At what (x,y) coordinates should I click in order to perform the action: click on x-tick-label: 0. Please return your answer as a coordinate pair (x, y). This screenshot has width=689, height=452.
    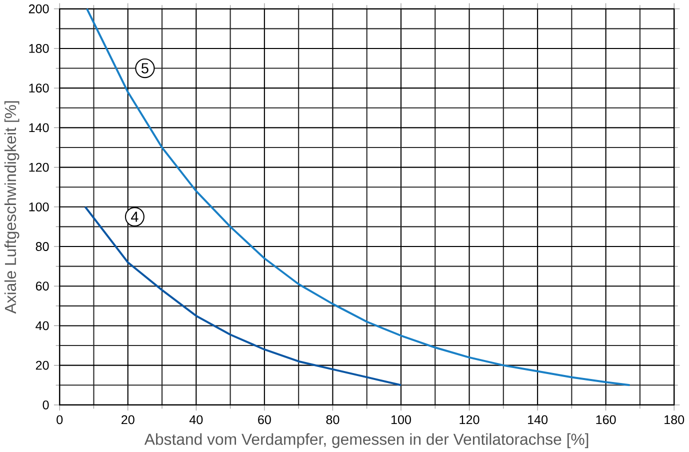
    Looking at the image, I should click on (59, 419).